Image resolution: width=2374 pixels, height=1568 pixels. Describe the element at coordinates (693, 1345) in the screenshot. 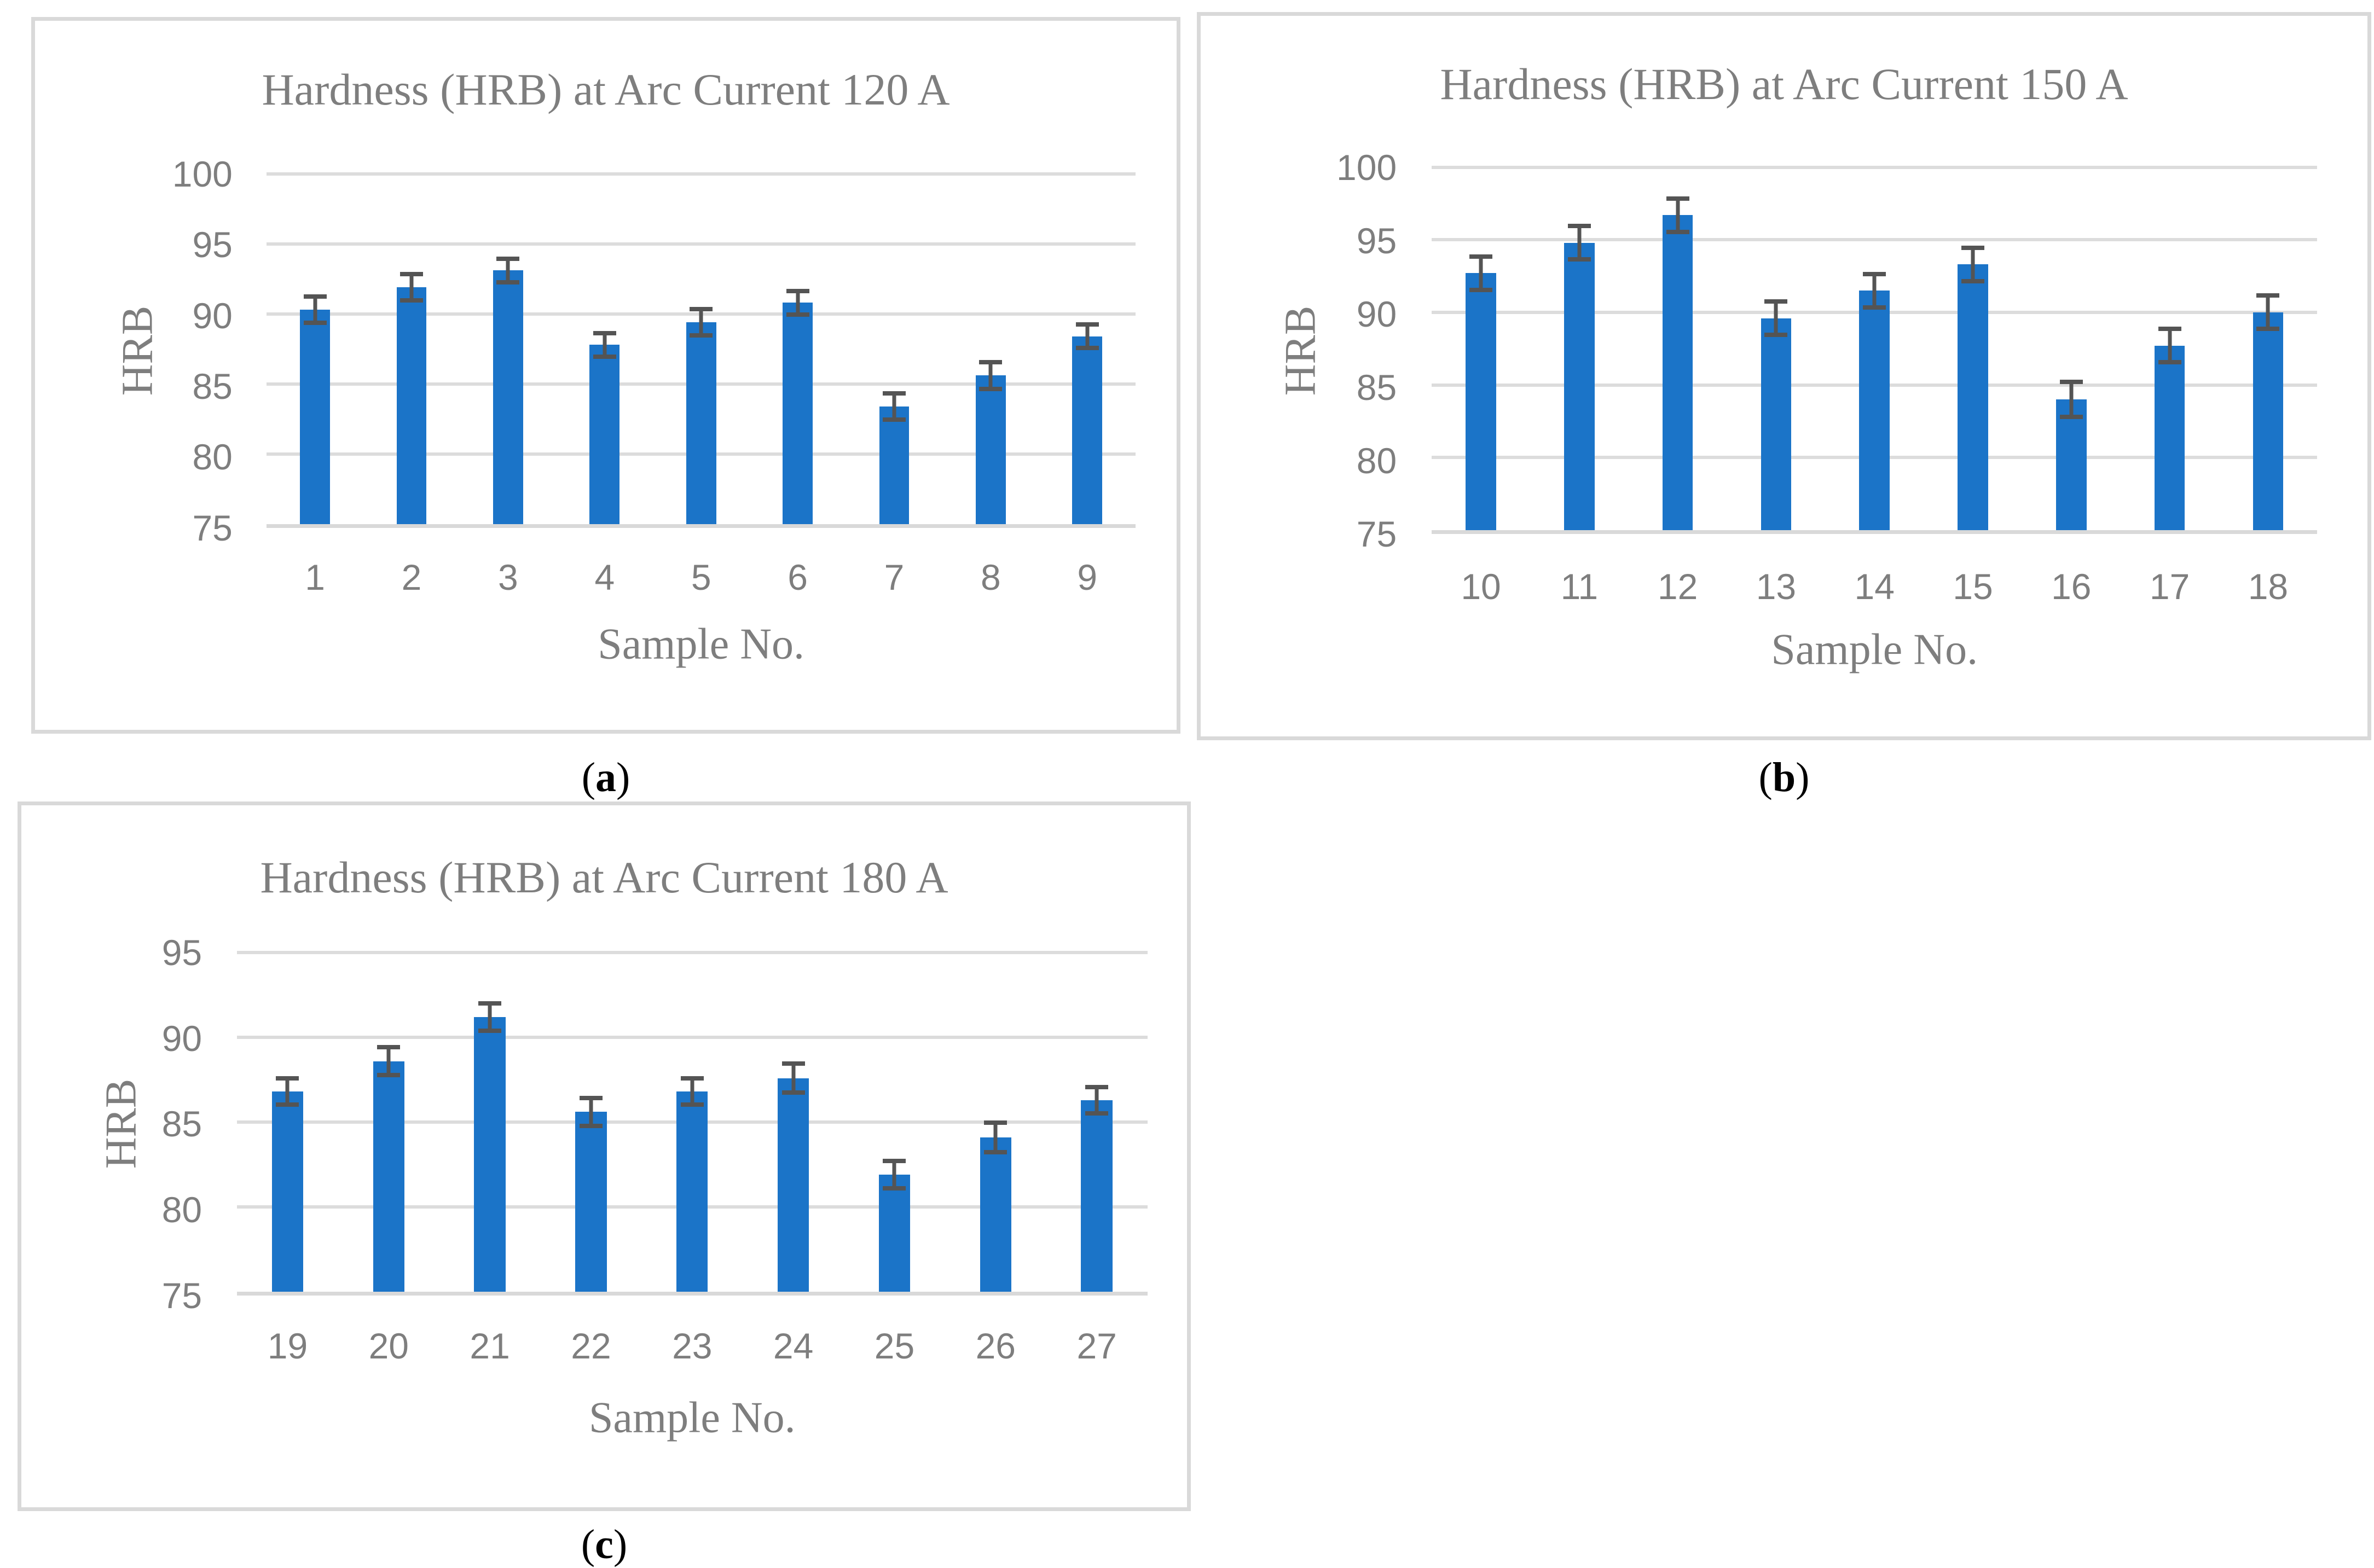

I see `x-tick-label-23: 23` at that location.